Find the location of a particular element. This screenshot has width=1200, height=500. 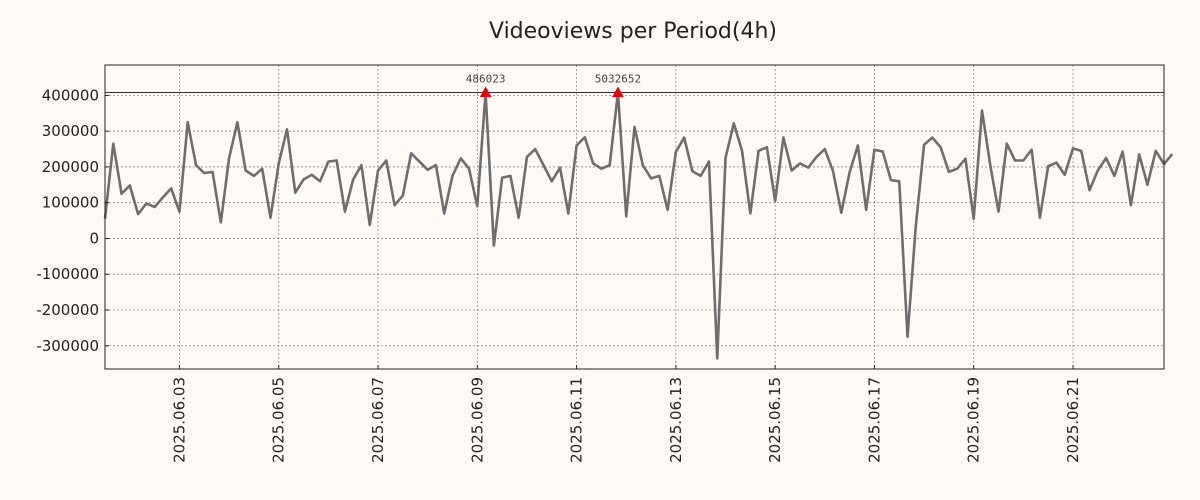

y-tick-label: 100000 is located at coordinates (70, 203).